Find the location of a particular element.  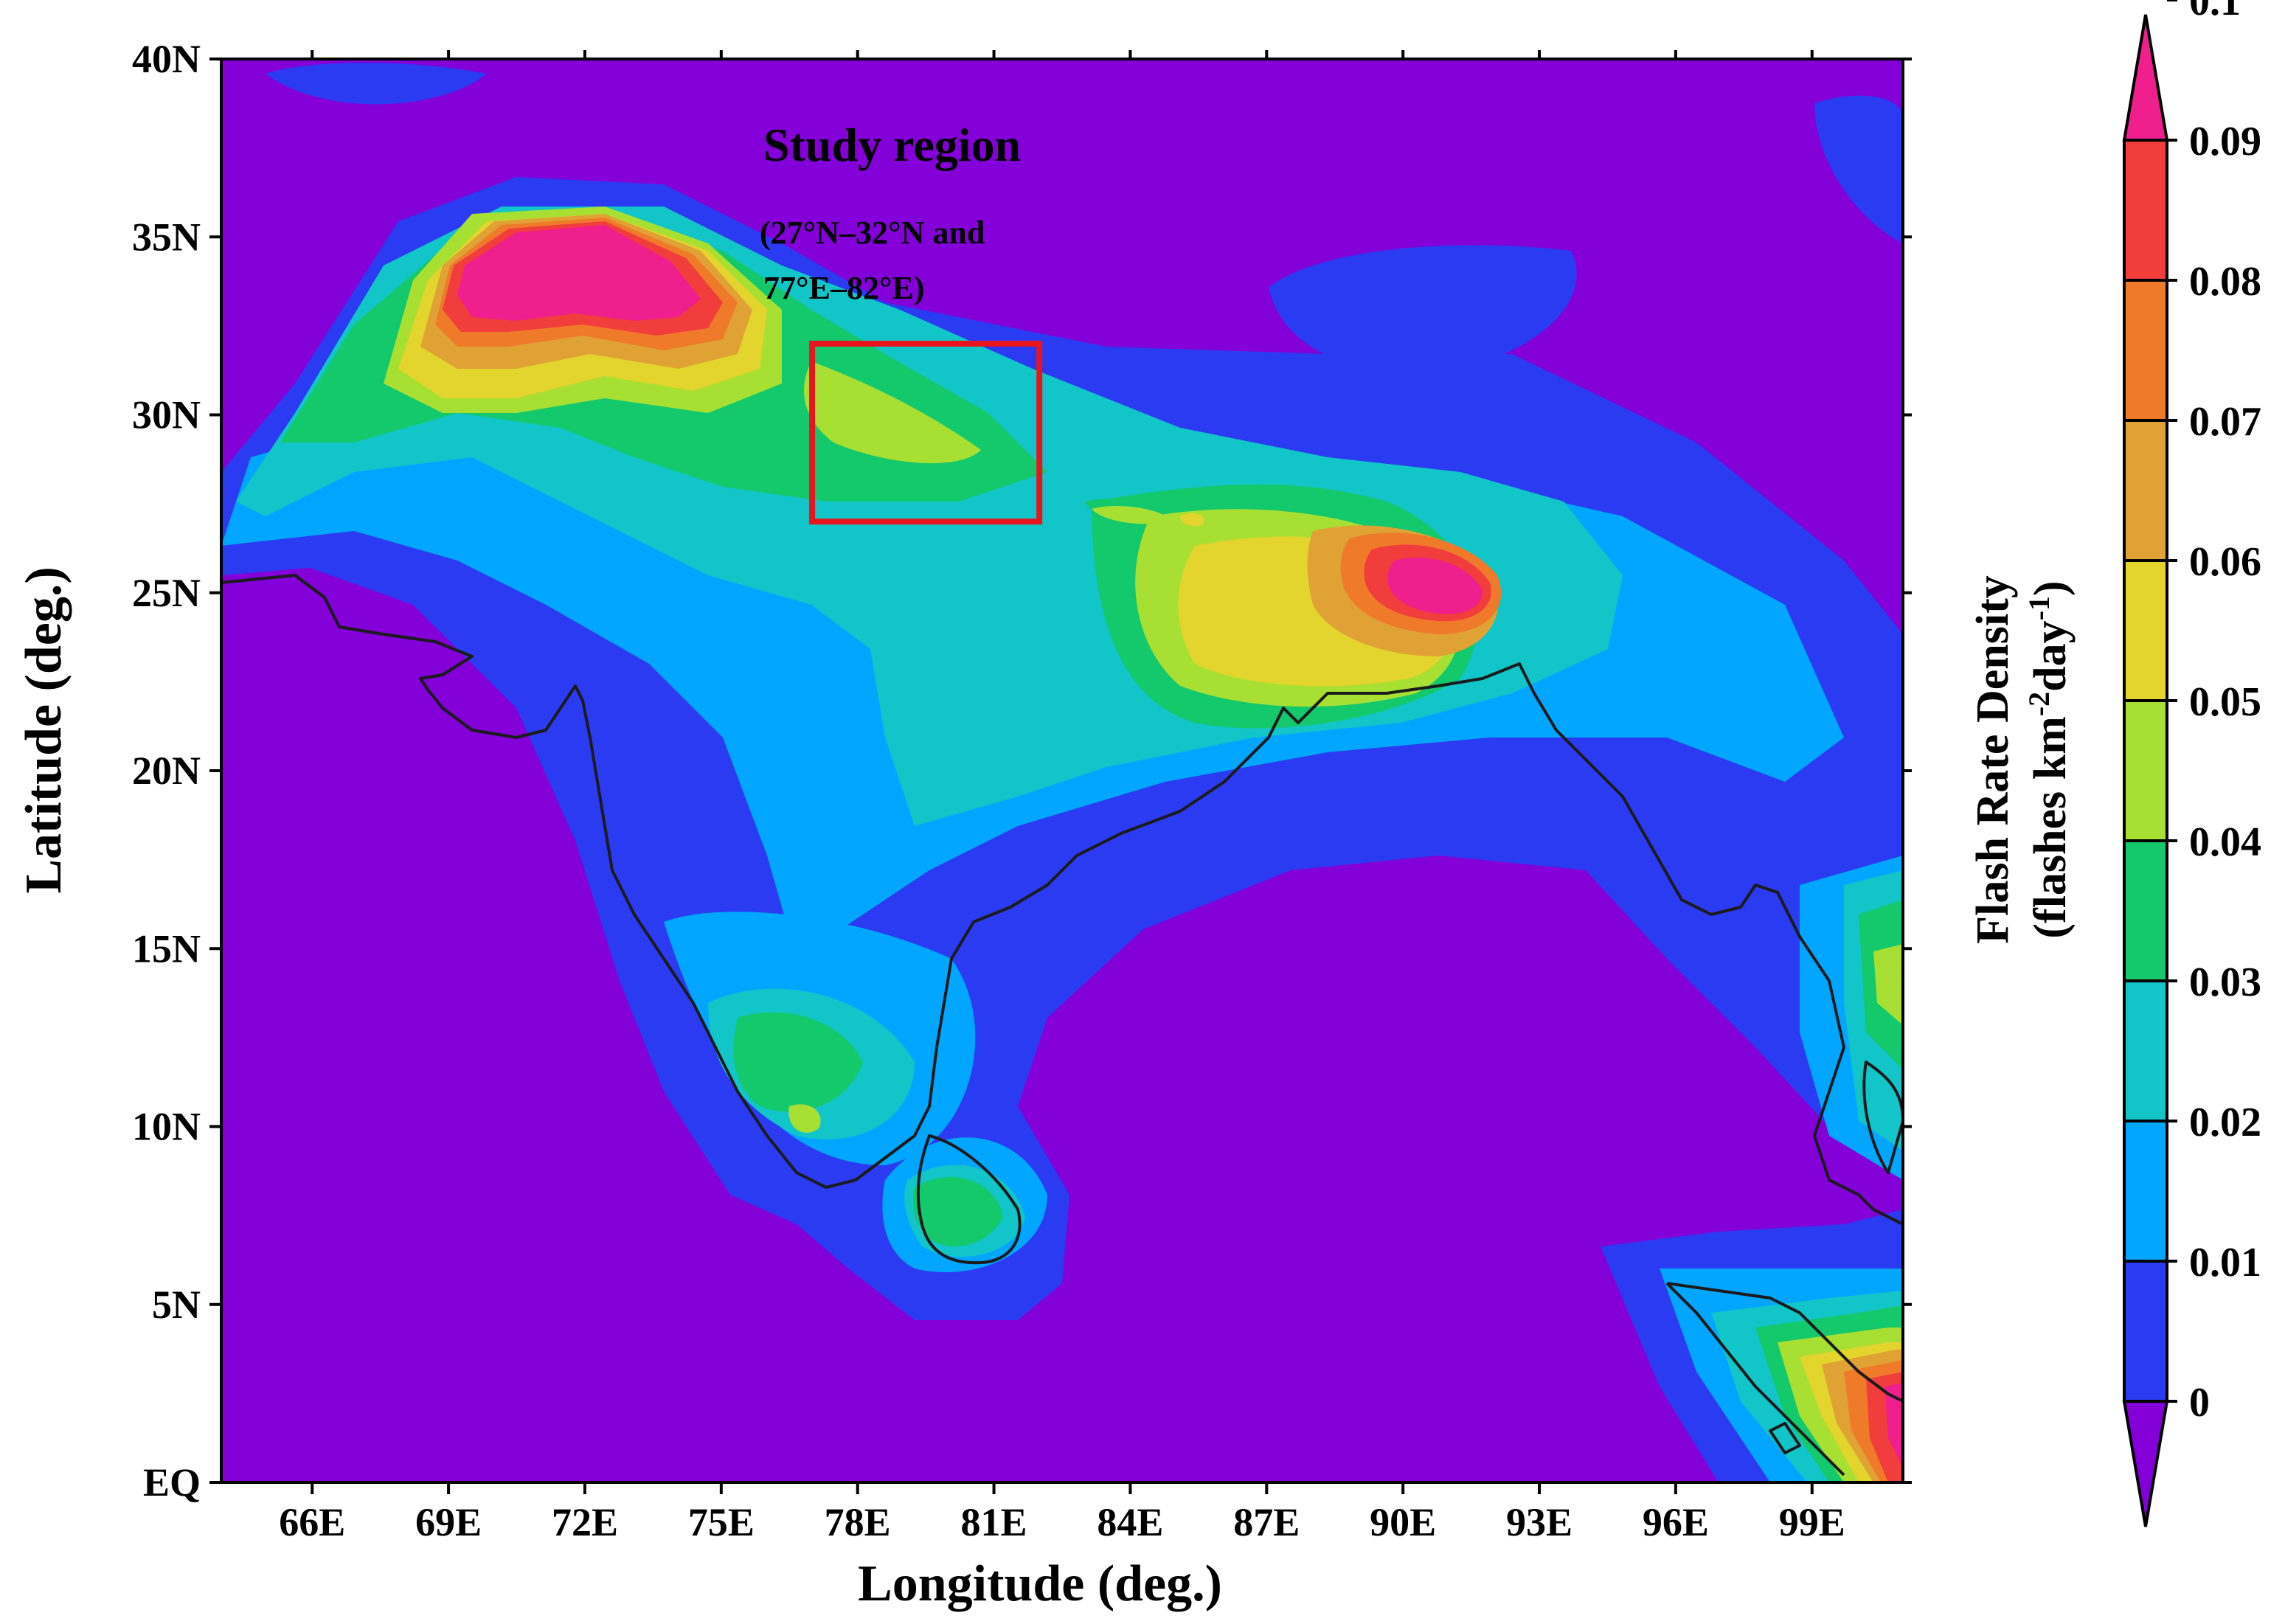

lon-tick-label: 99E is located at coordinates (1812, 1522).